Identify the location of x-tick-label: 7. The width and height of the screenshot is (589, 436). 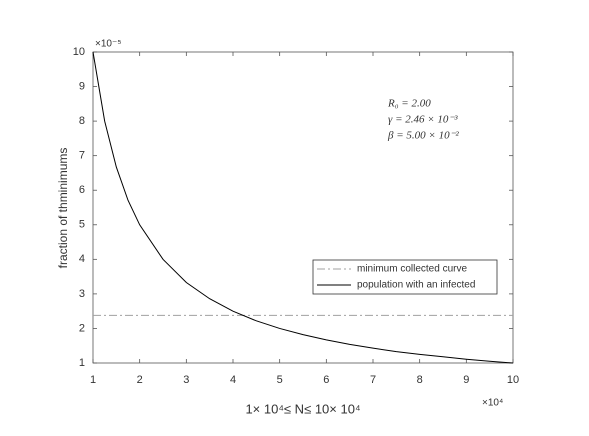
(373, 380).